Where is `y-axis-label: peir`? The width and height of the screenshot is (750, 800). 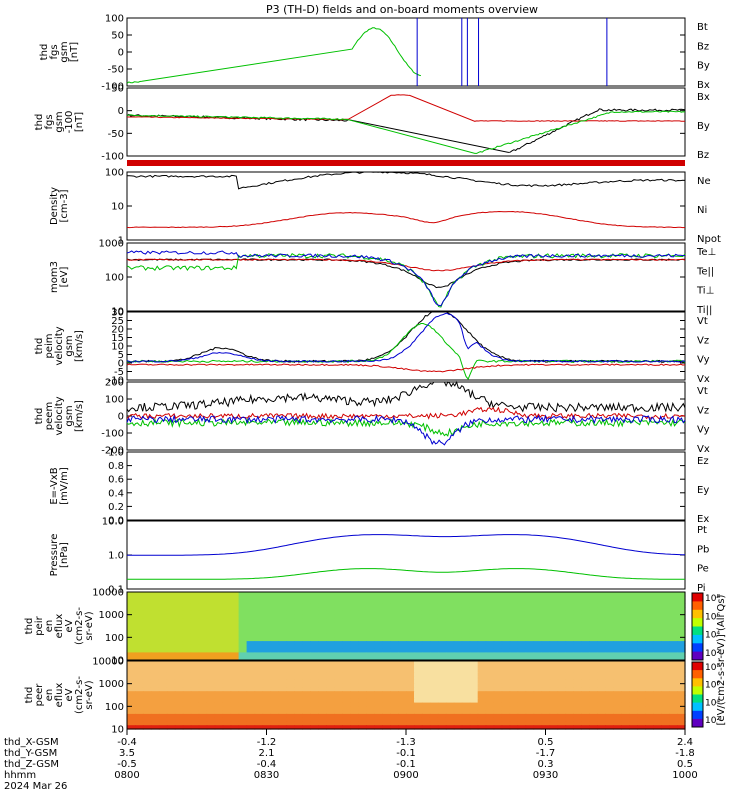 y-axis-label: peir is located at coordinates (39, 625).